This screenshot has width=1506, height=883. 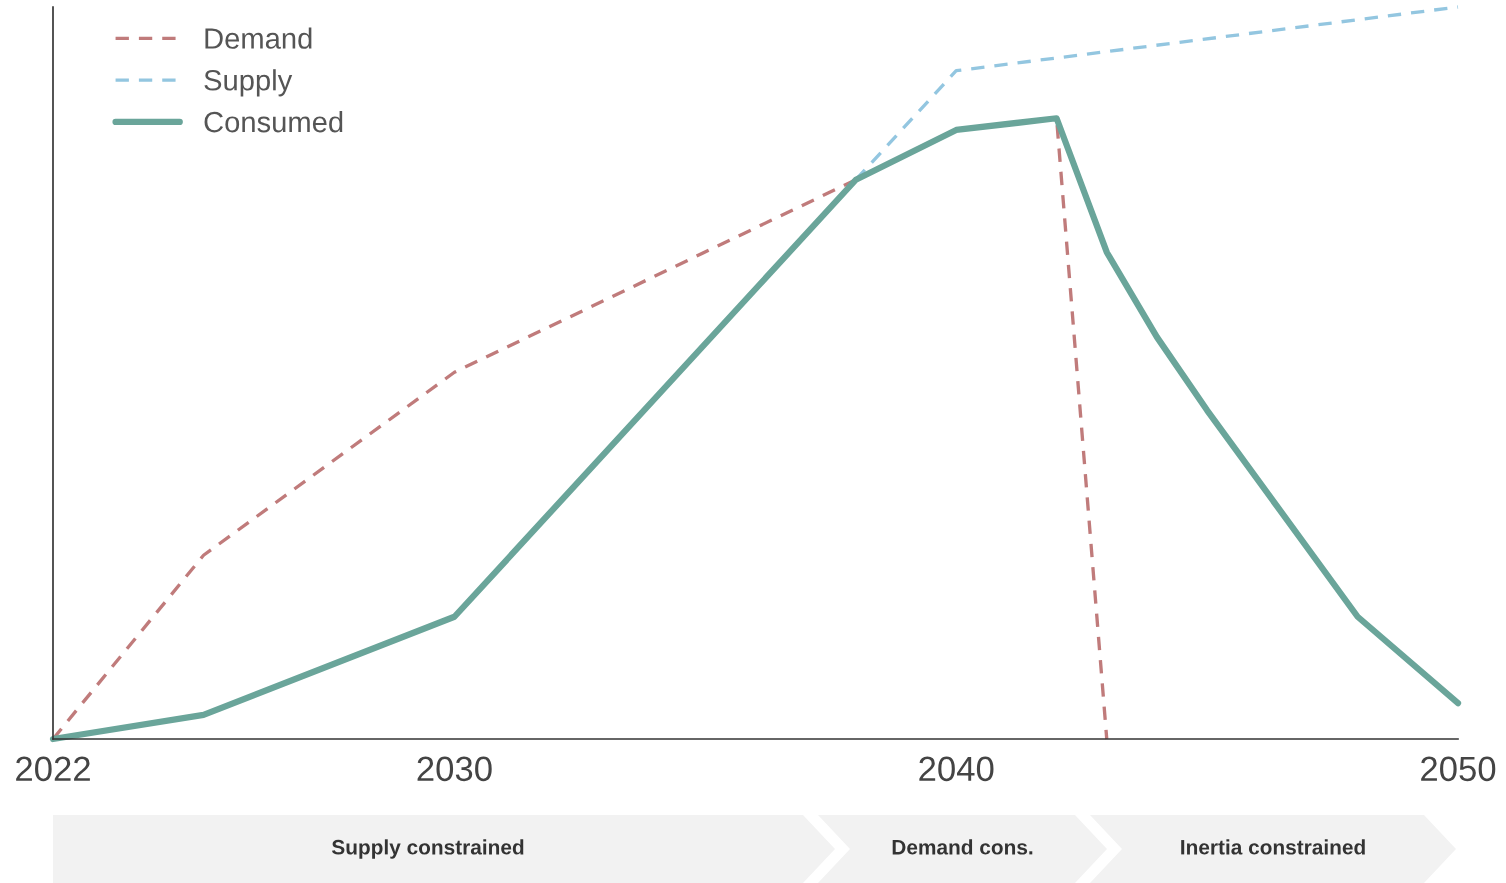 I want to click on legend-label: Supply, so click(x=248, y=83).